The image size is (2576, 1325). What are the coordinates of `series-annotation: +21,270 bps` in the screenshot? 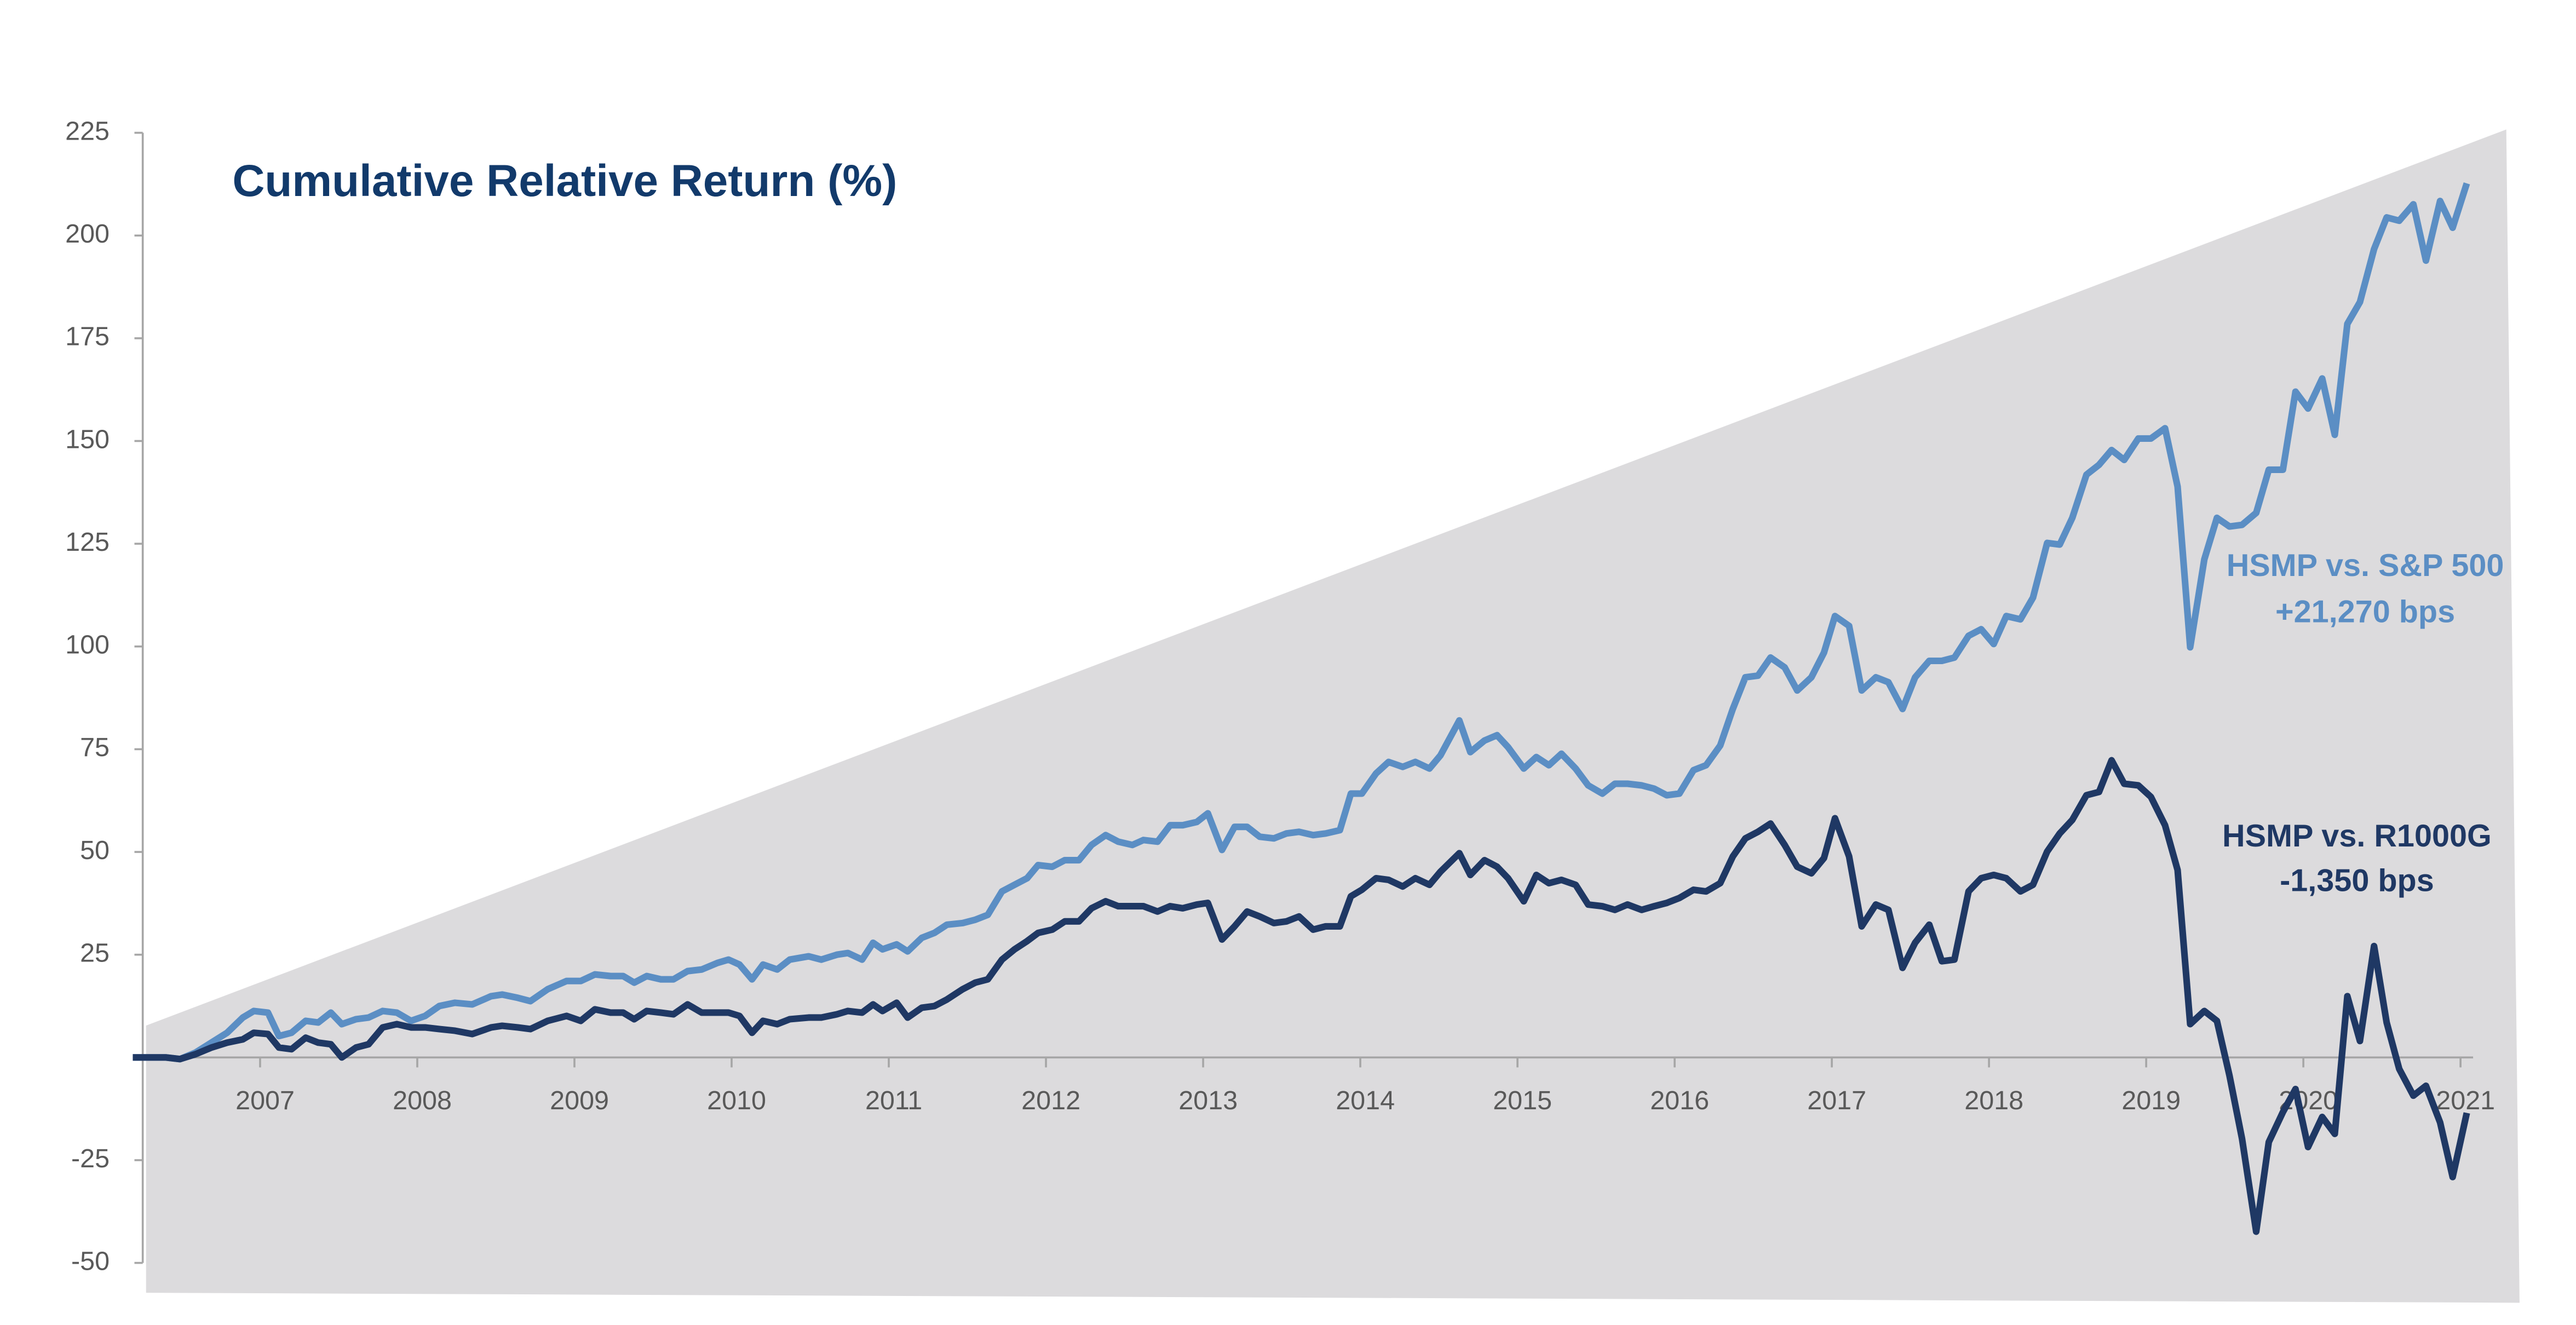 It's located at (2365, 612).